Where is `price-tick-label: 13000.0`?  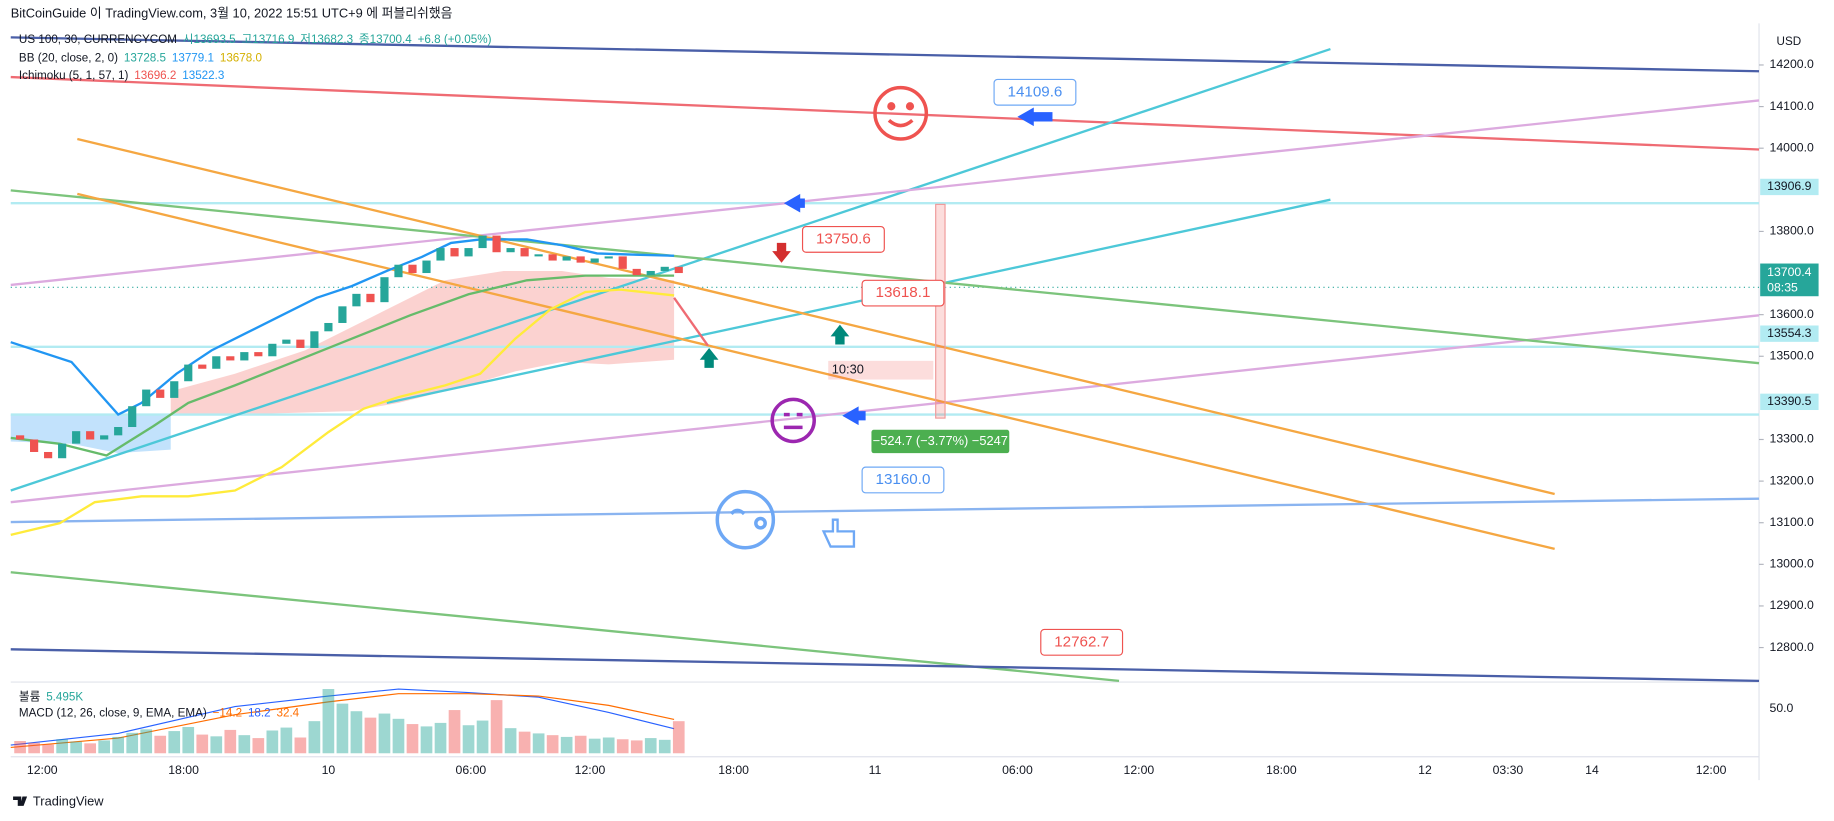
price-tick-label: 13000.0 is located at coordinates (1792, 564).